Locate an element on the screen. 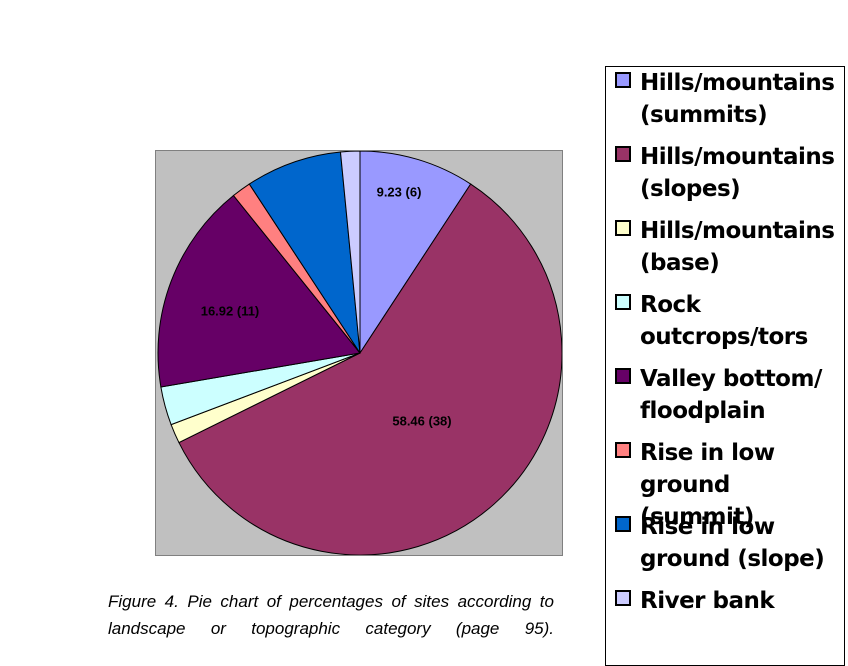 The image size is (848, 666). legend-label: Hills/mountains (base) is located at coordinates (737, 247).